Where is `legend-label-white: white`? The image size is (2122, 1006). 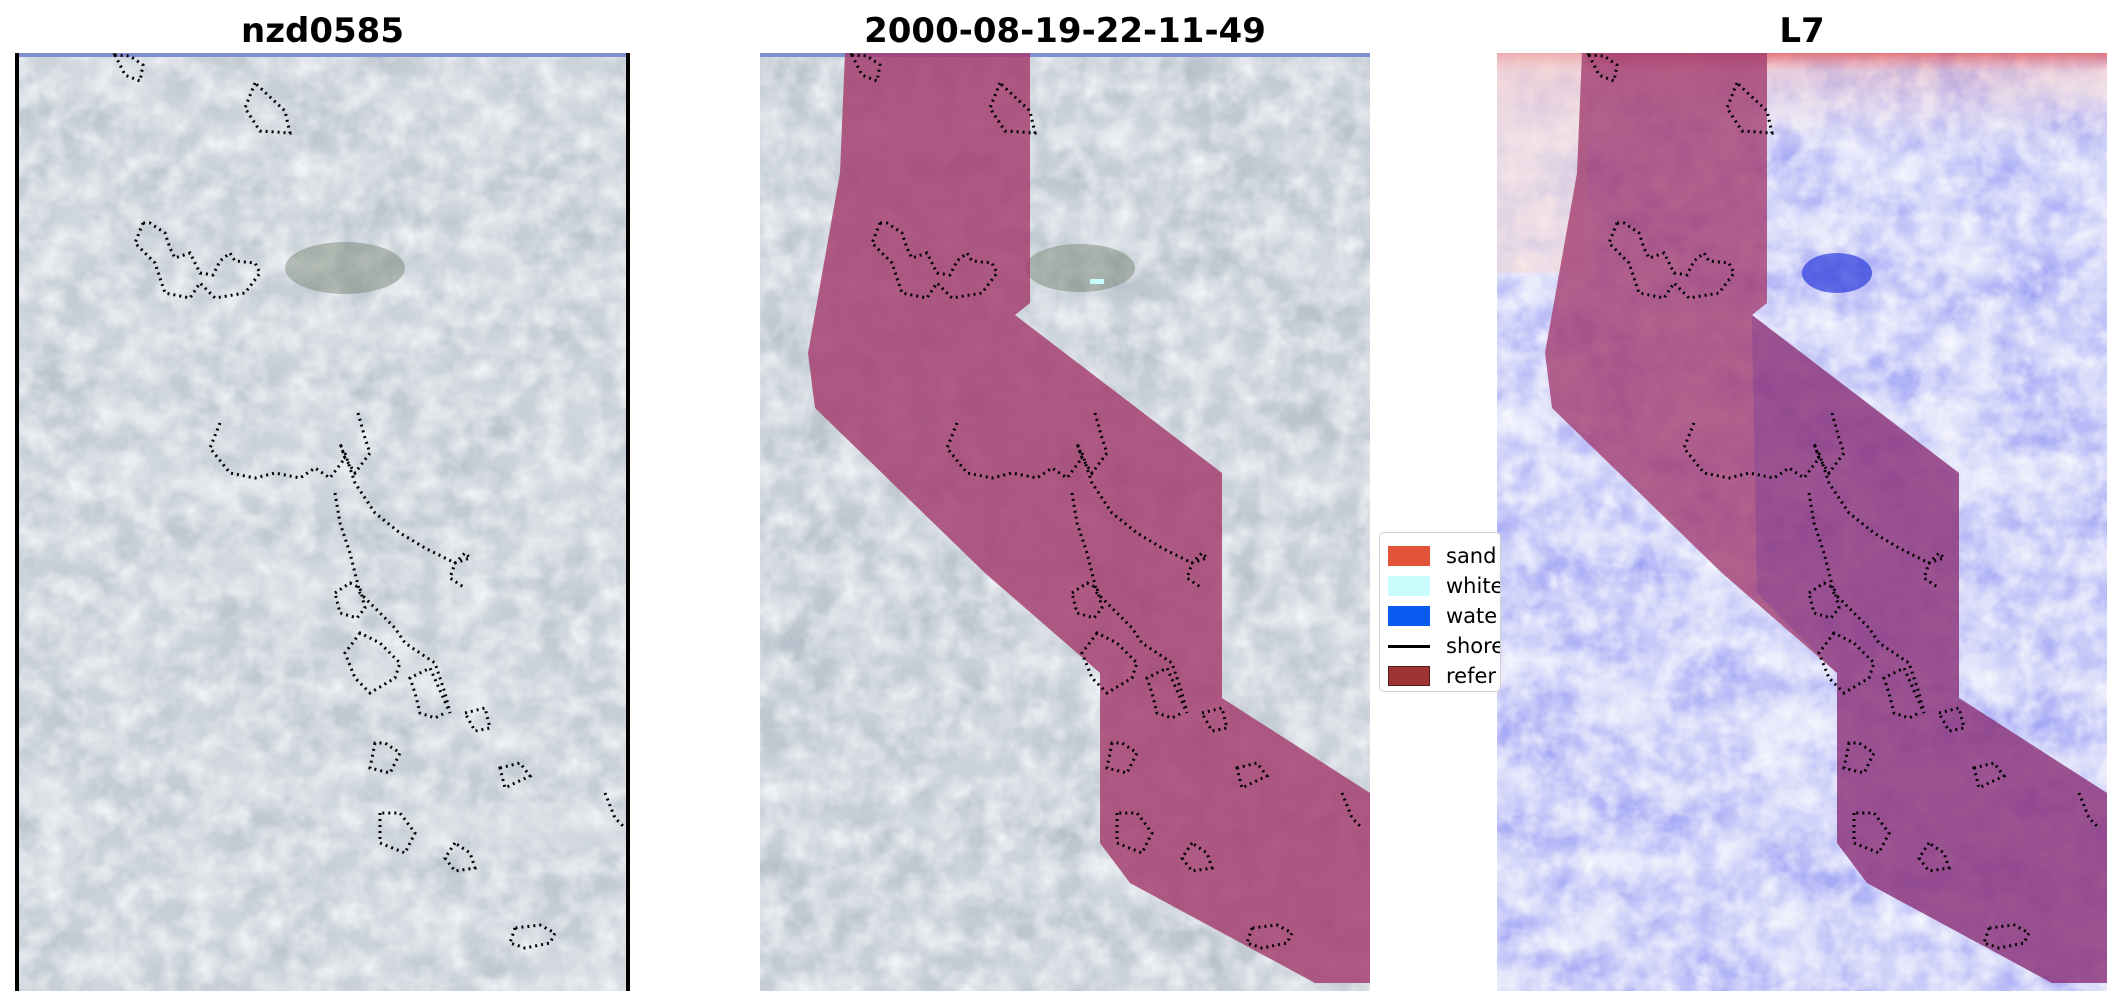 legend-label-white: white is located at coordinates (1473, 586).